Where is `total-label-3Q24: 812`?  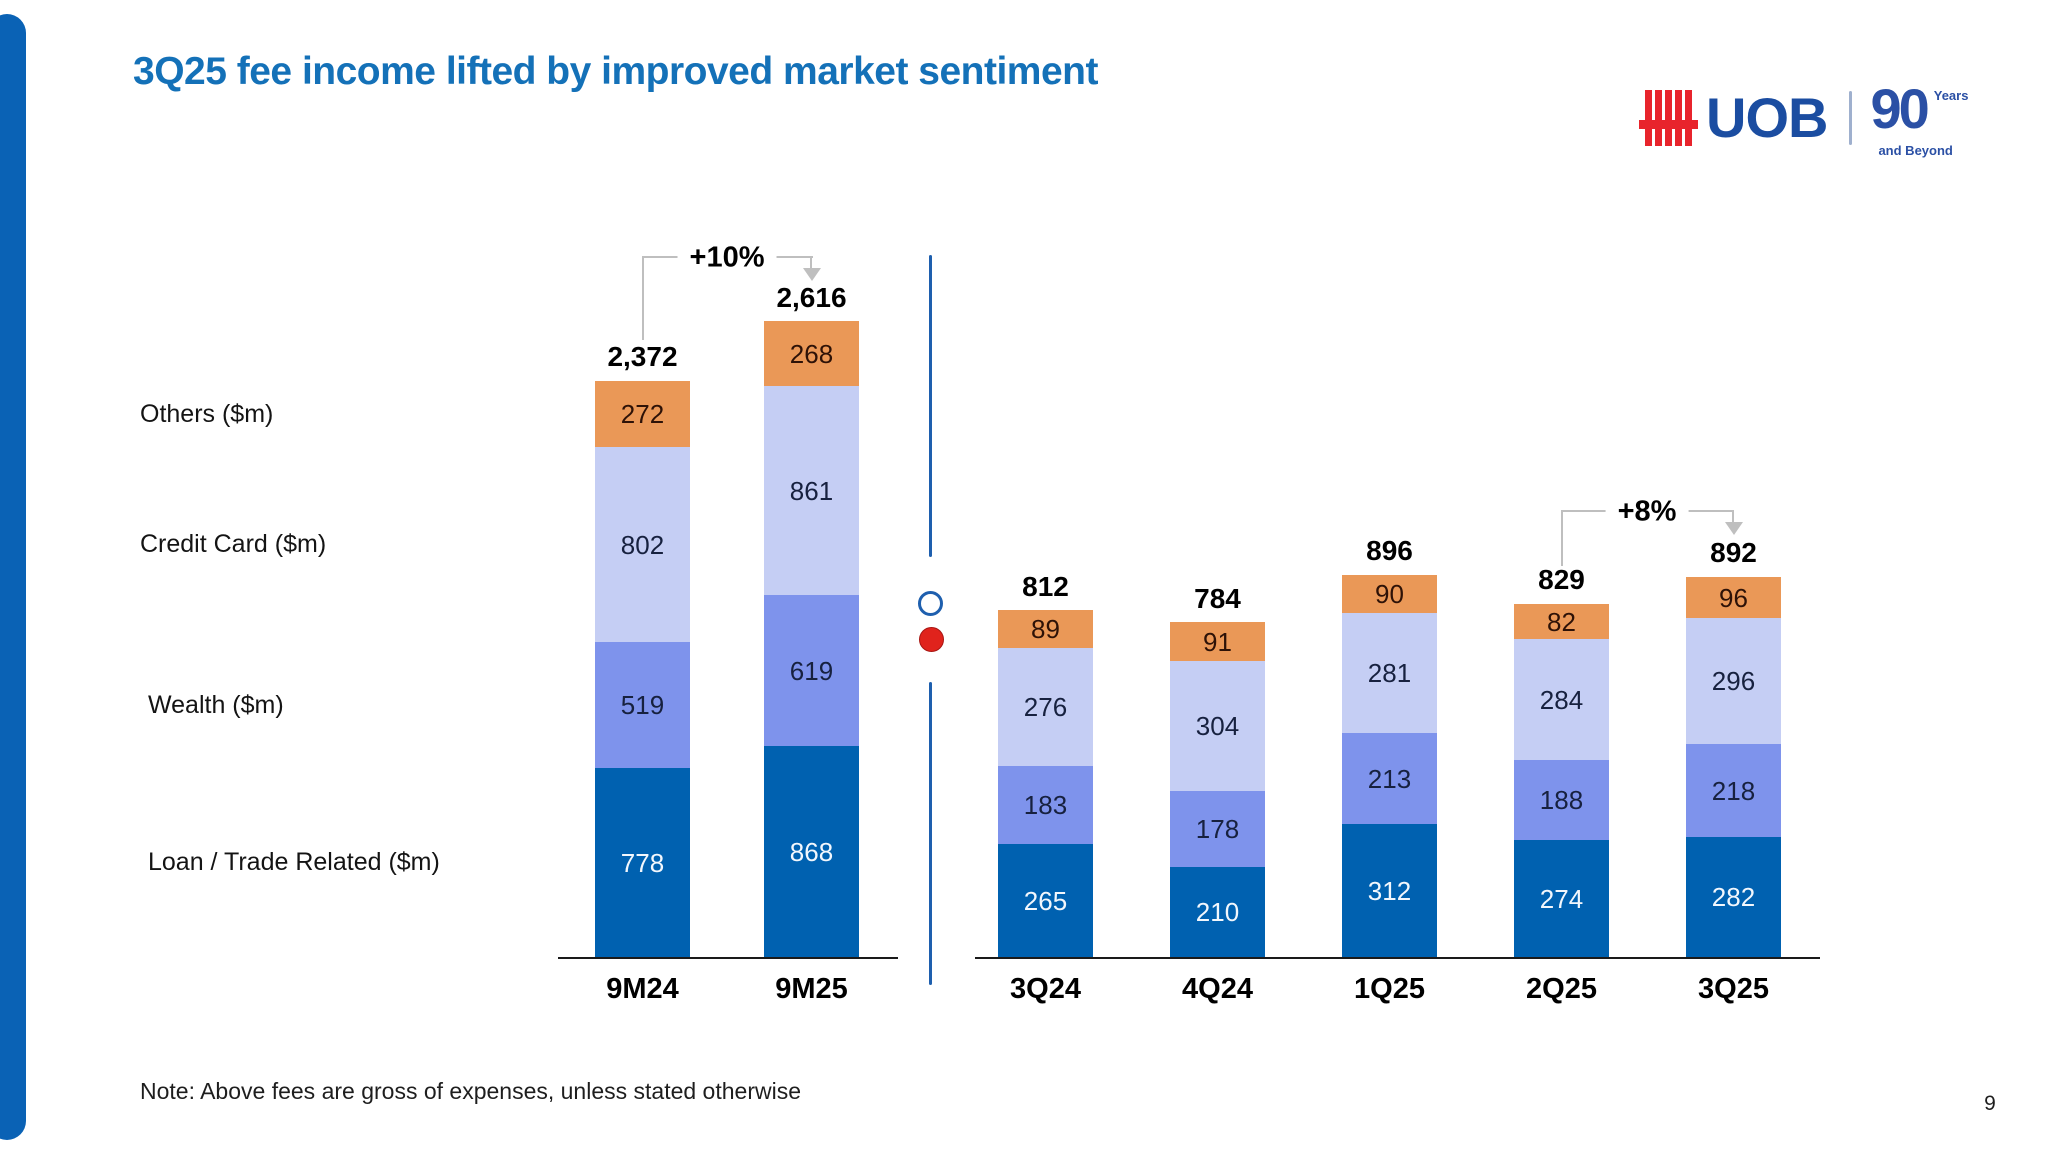
total-label-3Q24: 812 is located at coordinates (1045, 586).